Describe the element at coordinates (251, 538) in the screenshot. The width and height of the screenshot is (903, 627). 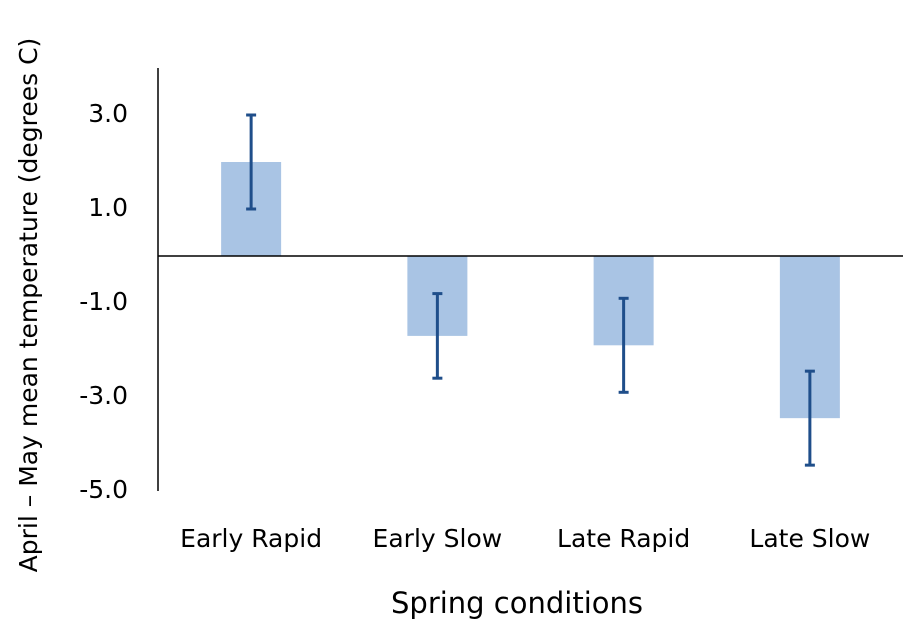
I see `x-tick-label: Early Rapid` at that location.